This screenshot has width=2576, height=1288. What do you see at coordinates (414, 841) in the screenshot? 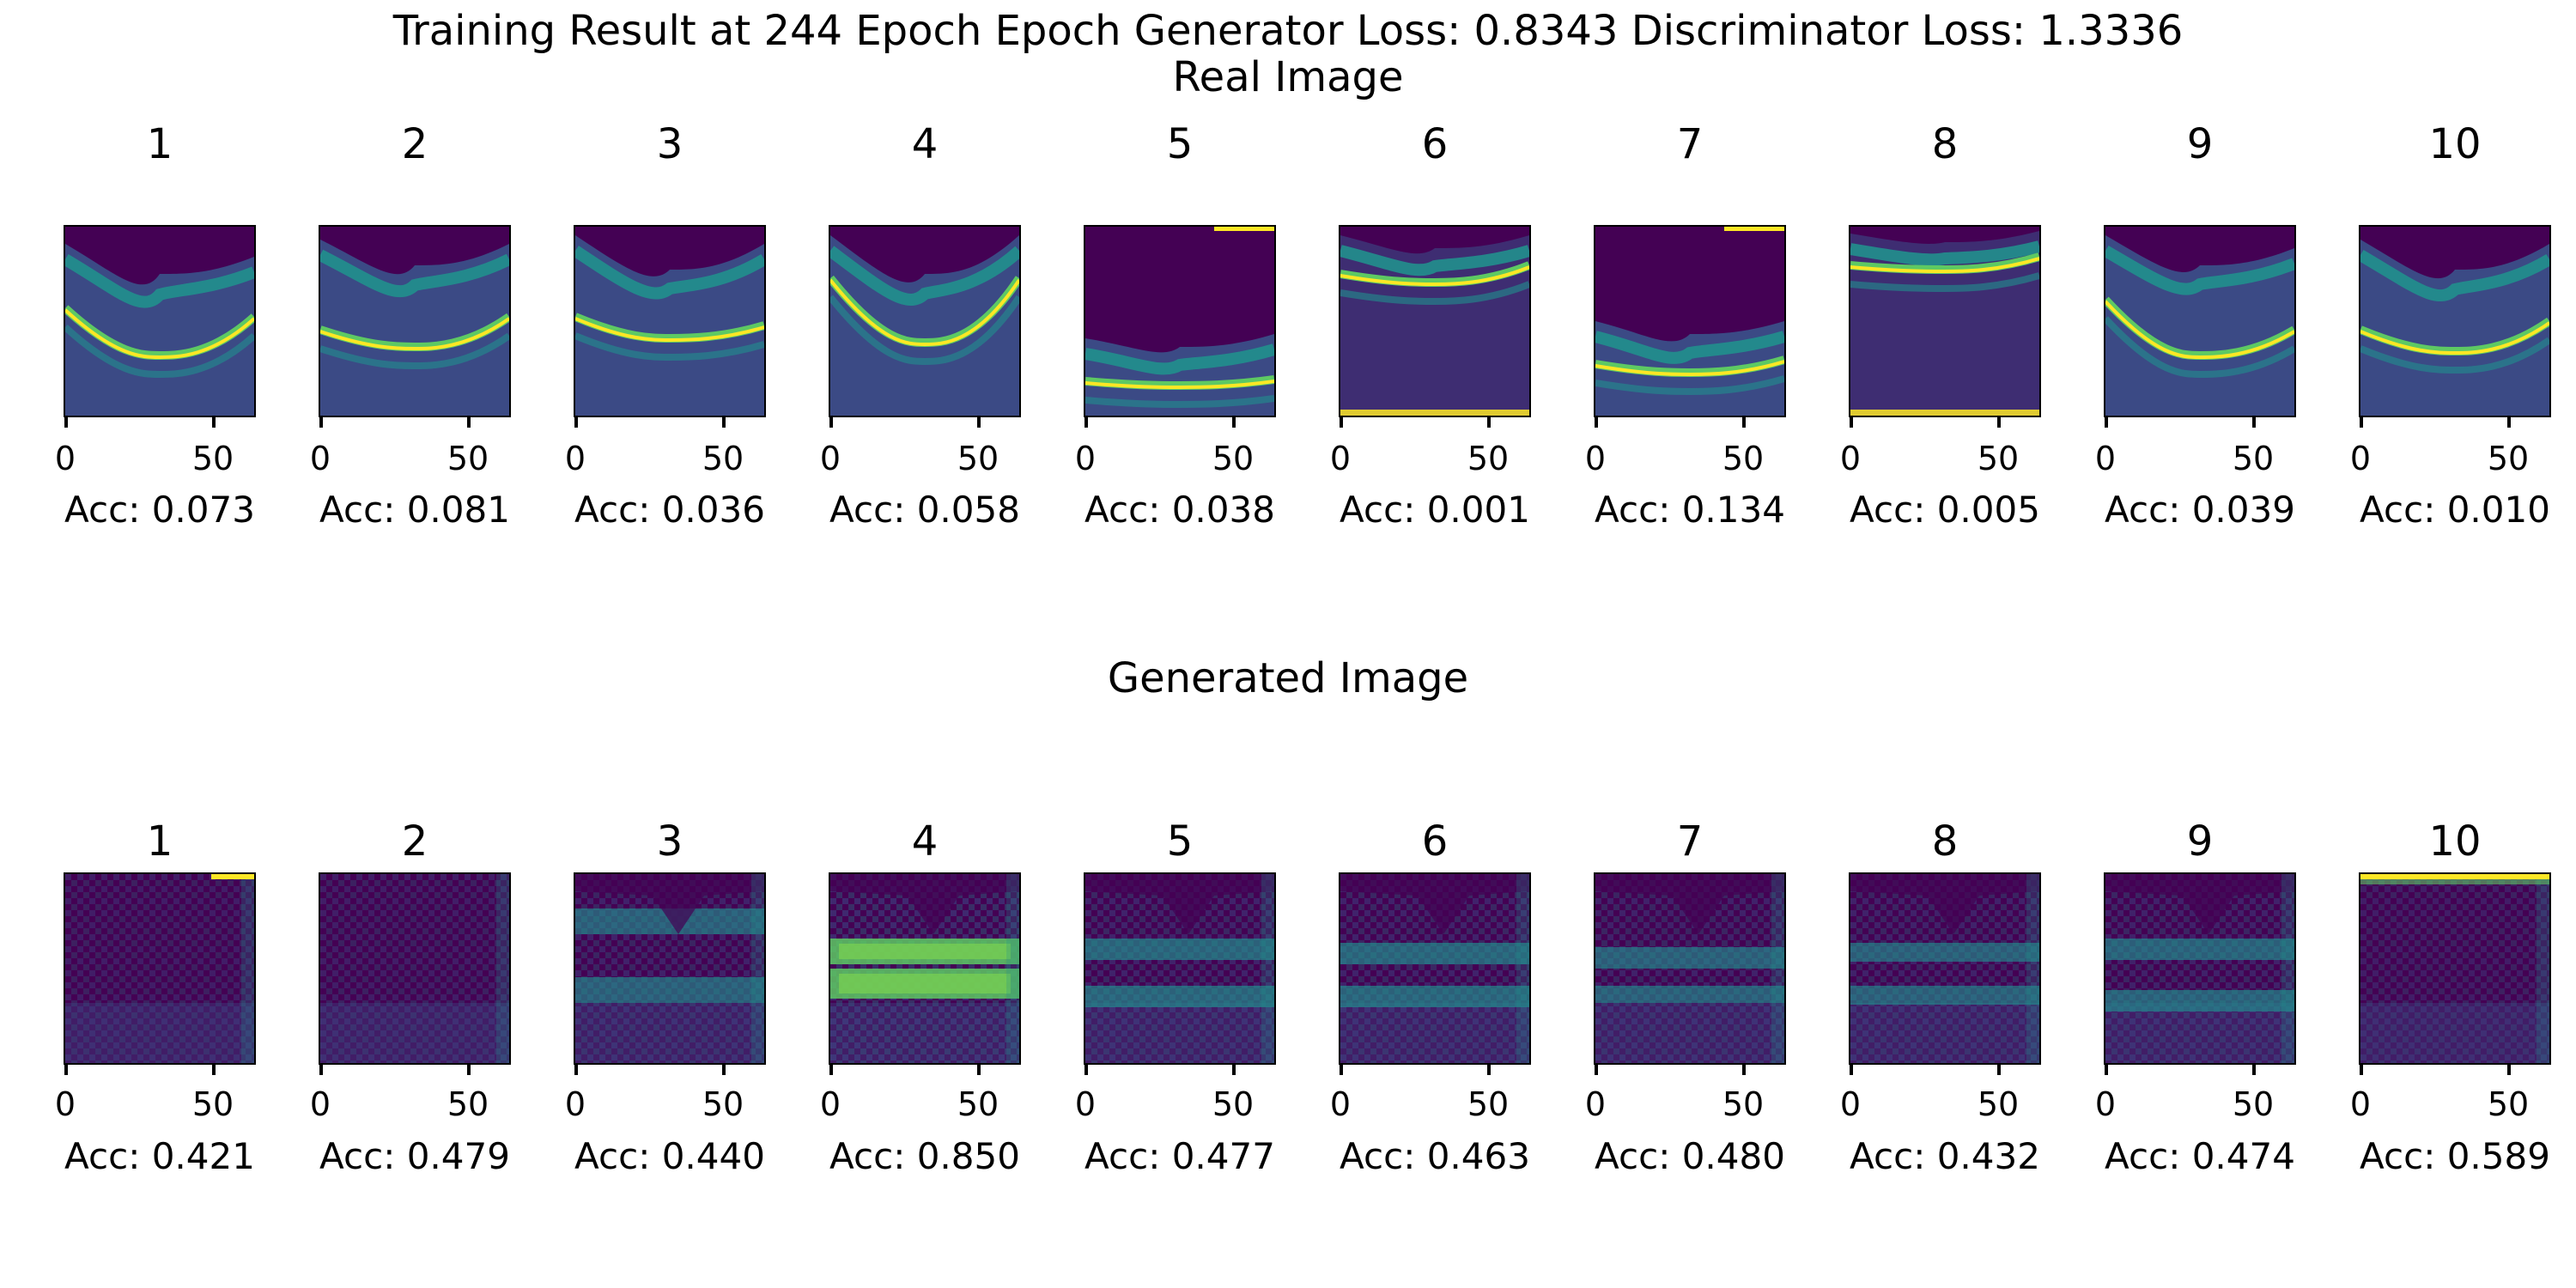
I see `panel-number: 2` at bounding box center [414, 841].